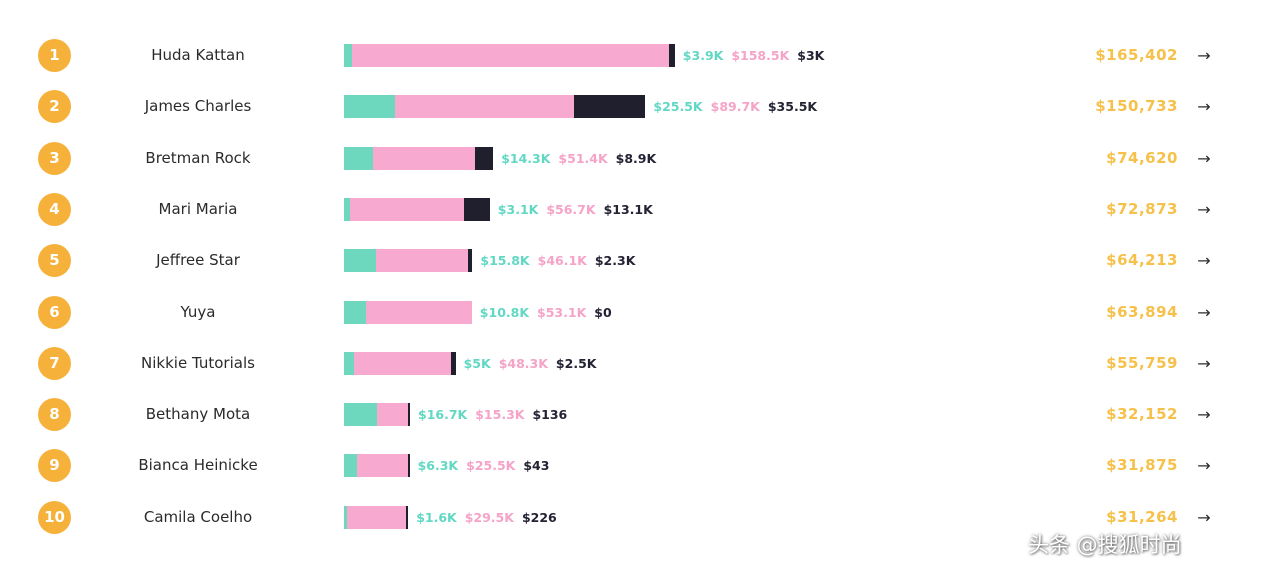 The width and height of the screenshot is (1280, 578). What do you see at coordinates (526, 158) in the screenshot?
I see `value-label-youtube: $14.3K` at bounding box center [526, 158].